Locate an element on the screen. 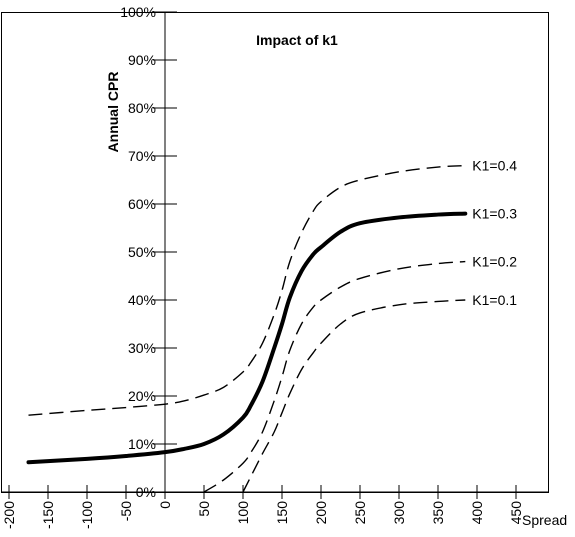  series-label-k1-0-2: K1=0.2 is located at coordinates (494, 262).